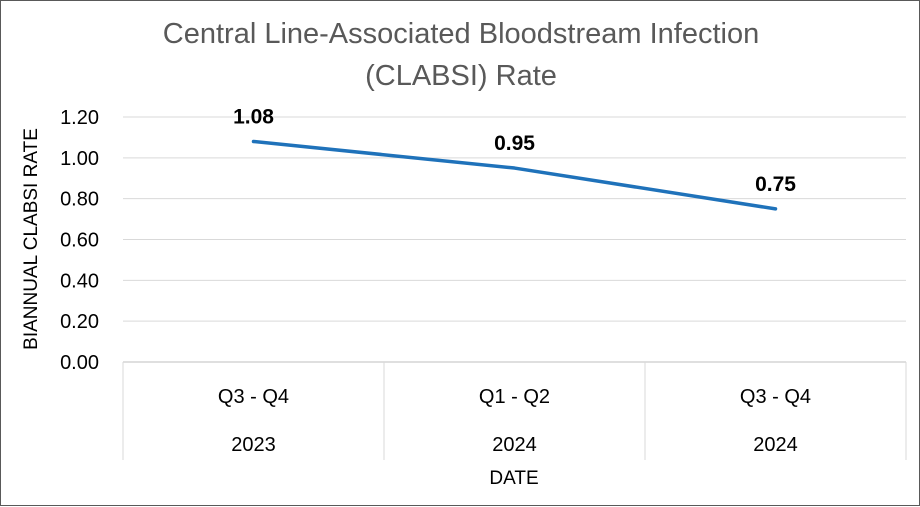 The height and width of the screenshot is (507, 920). What do you see at coordinates (775, 184) in the screenshot?
I see `data-label: 0.75` at bounding box center [775, 184].